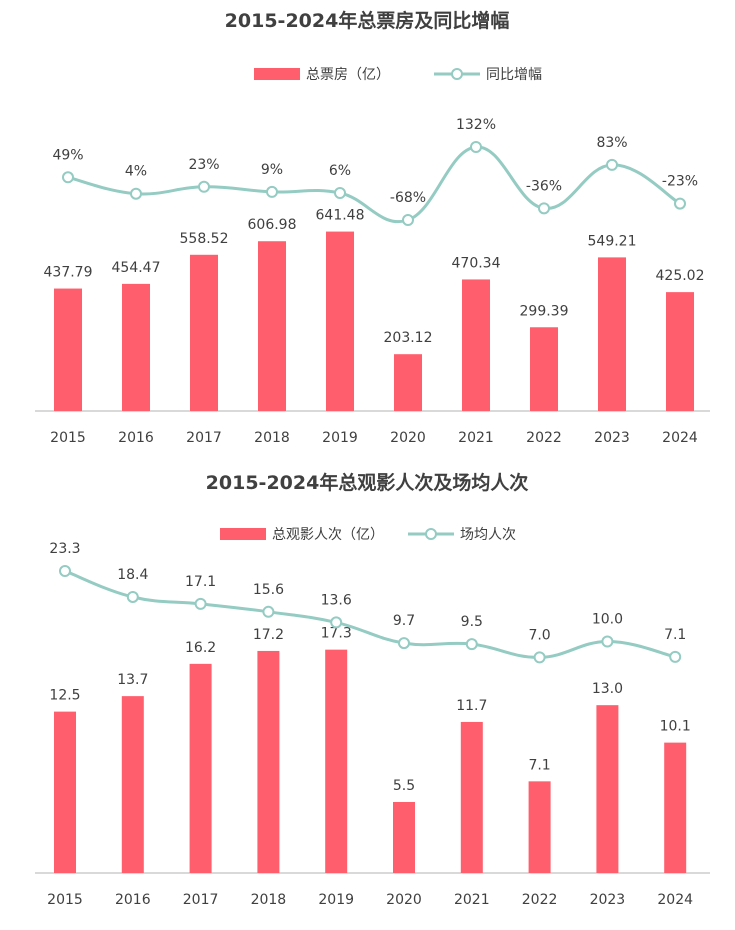  Describe the element at coordinates (607, 689) in the screenshot. I see `bar-data-label: 13.0` at that location.